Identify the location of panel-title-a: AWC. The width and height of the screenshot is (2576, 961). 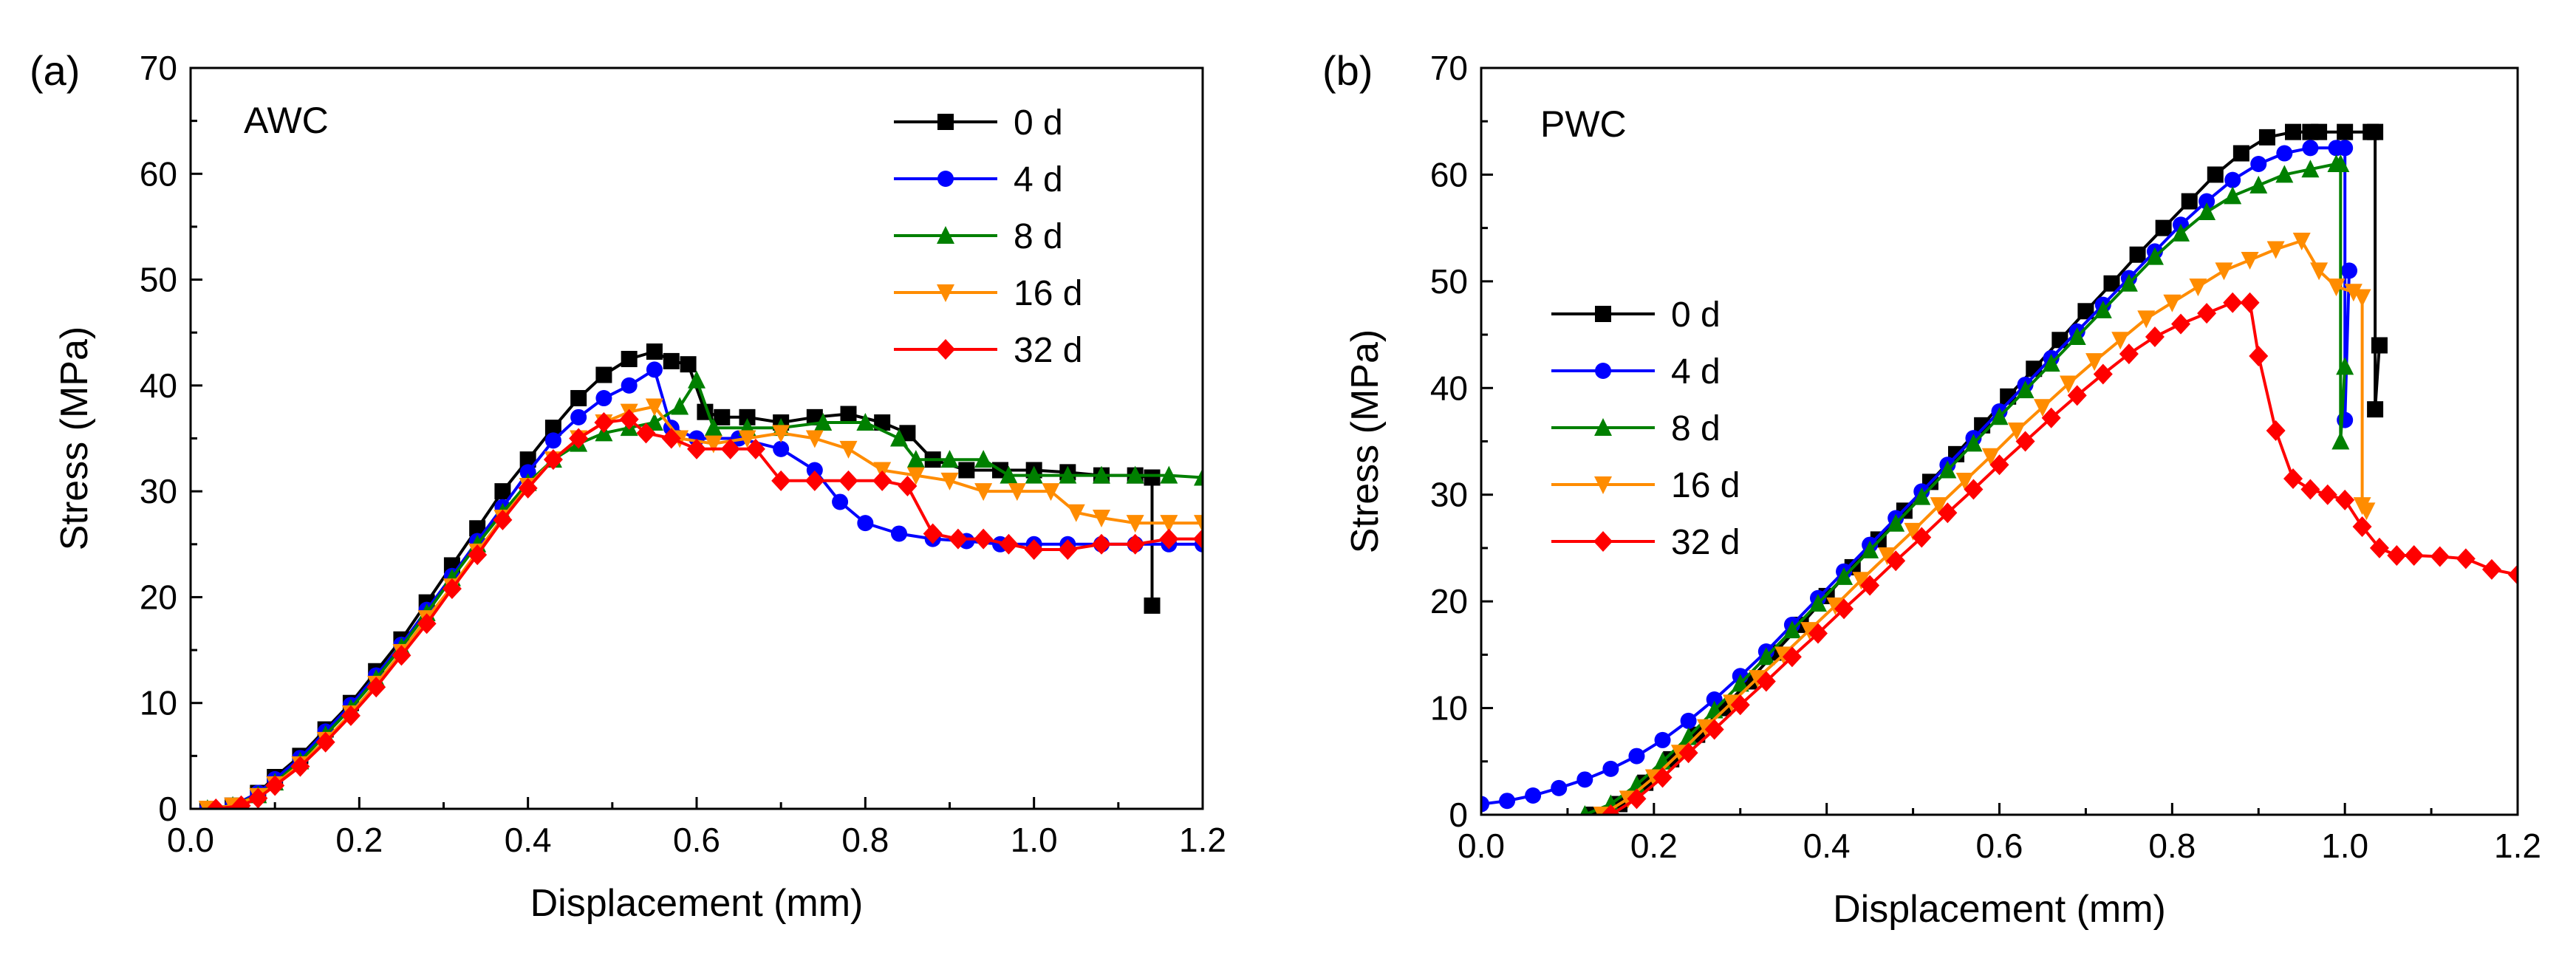
(286, 120).